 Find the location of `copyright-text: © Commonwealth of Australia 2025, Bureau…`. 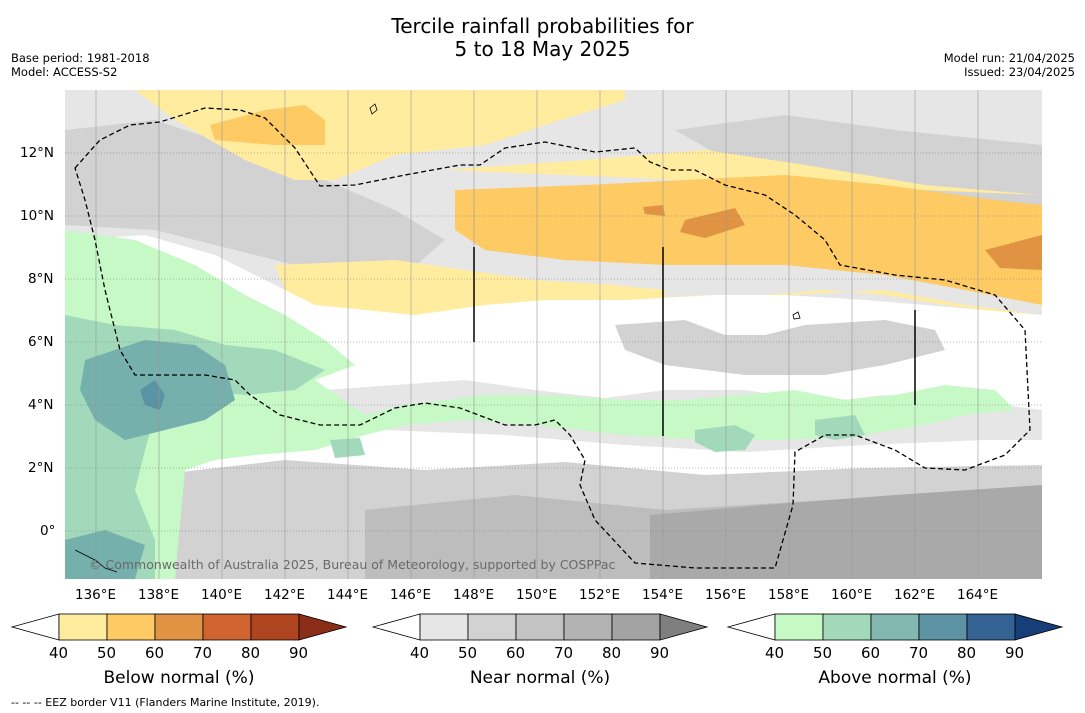

copyright-text: © Commonwealth of Australia 2025, Bureau… is located at coordinates (352, 564).